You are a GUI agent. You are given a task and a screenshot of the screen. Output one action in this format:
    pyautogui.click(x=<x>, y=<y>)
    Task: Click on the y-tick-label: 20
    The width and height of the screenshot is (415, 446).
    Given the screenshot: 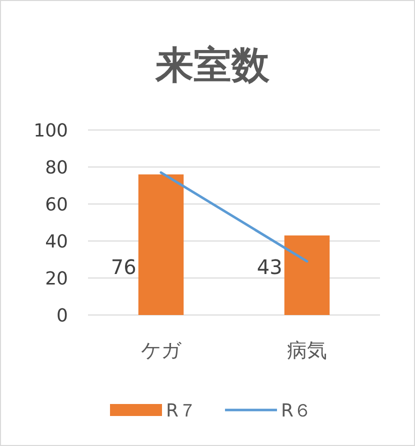 What is the action you would take?
    pyautogui.click(x=56, y=279)
    